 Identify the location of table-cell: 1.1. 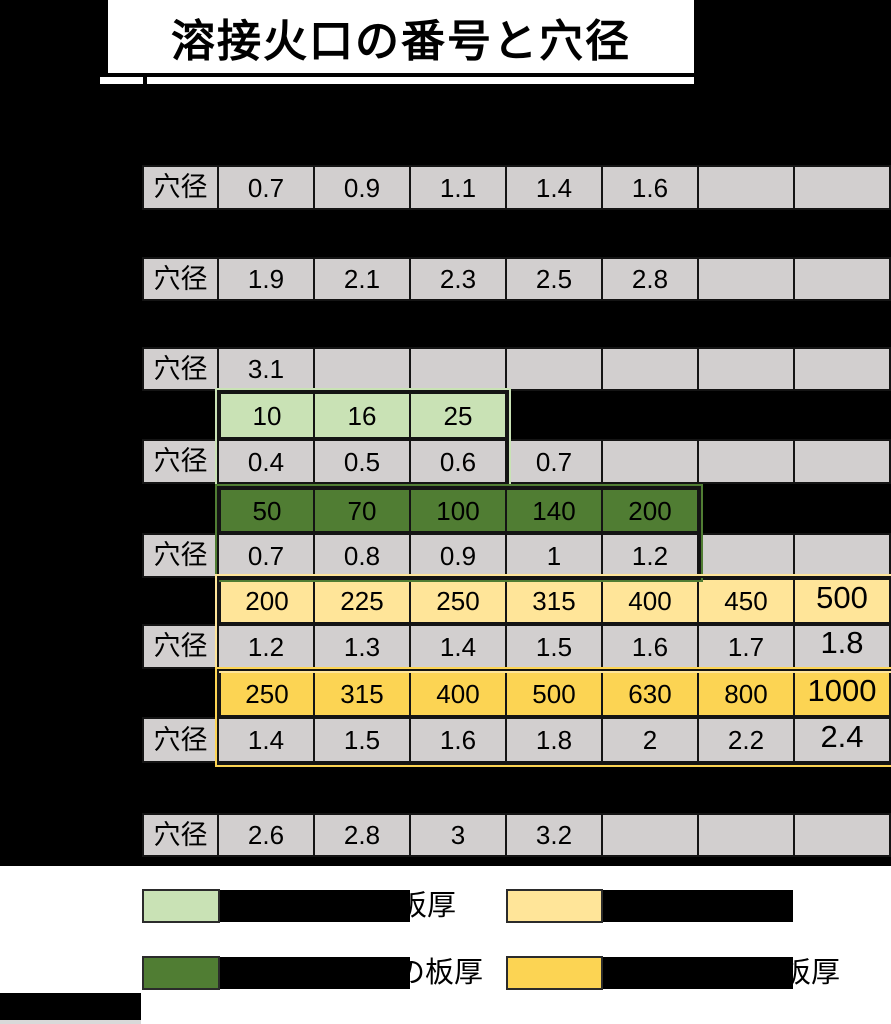
(458, 187).